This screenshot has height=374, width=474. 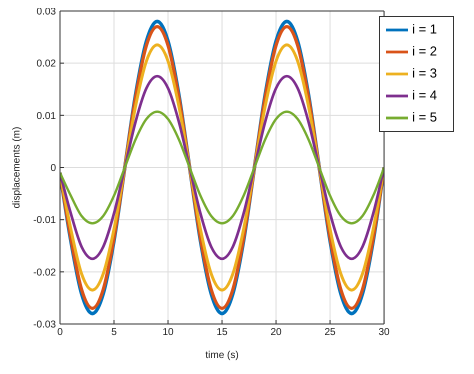 What do you see at coordinates (424, 50) in the screenshot?
I see `legend-label: i = 2` at bounding box center [424, 50].